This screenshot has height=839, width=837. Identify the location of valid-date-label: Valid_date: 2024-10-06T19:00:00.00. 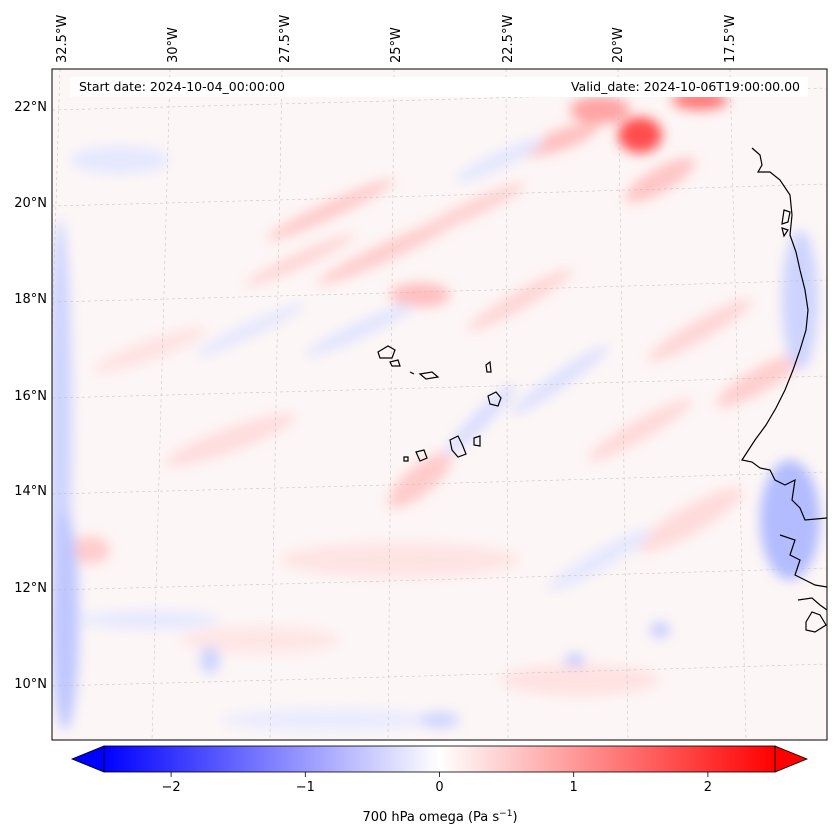
(685, 86).